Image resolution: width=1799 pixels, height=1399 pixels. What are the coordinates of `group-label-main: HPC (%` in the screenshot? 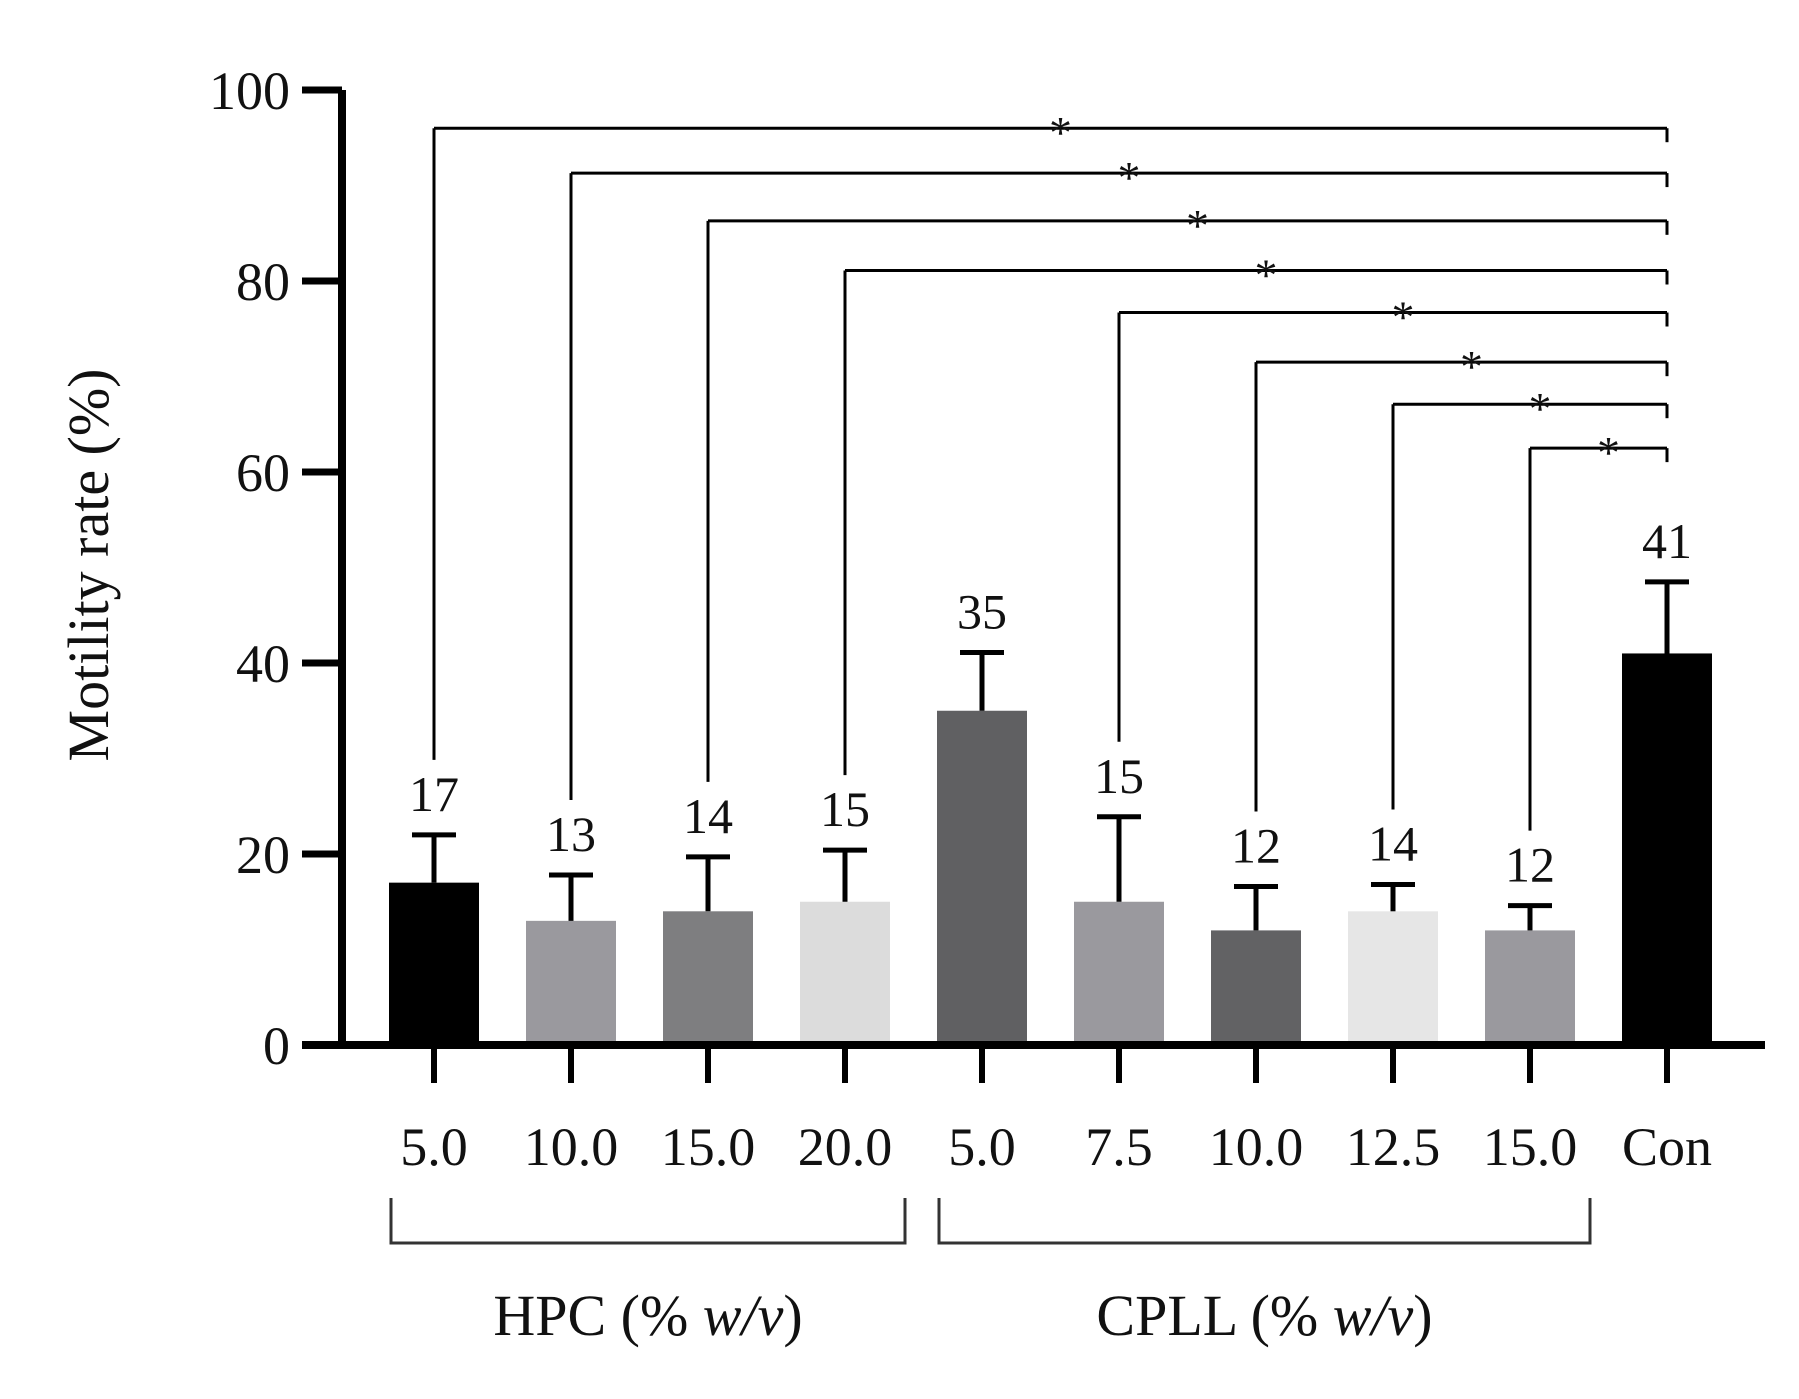 It's located at (597, 1315).